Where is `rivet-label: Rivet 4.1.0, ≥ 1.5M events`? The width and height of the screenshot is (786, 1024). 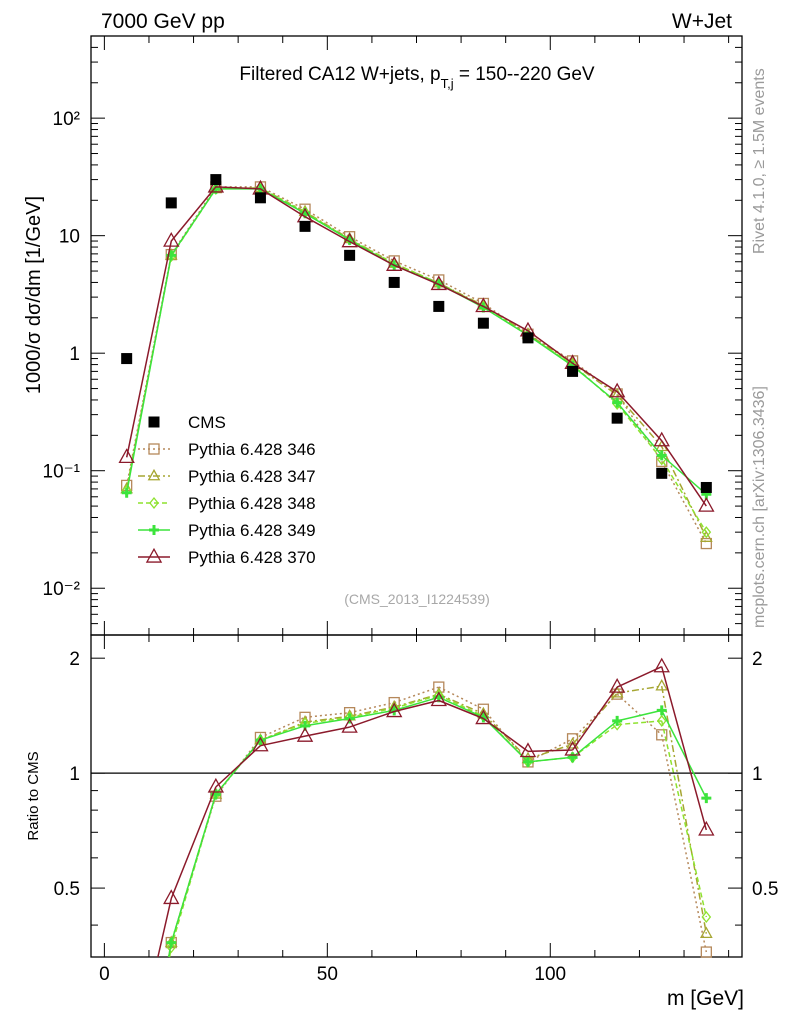
rivet-label: Rivet 4.1.0, ≥ 1.5M events is located at coordinates (759, 161).